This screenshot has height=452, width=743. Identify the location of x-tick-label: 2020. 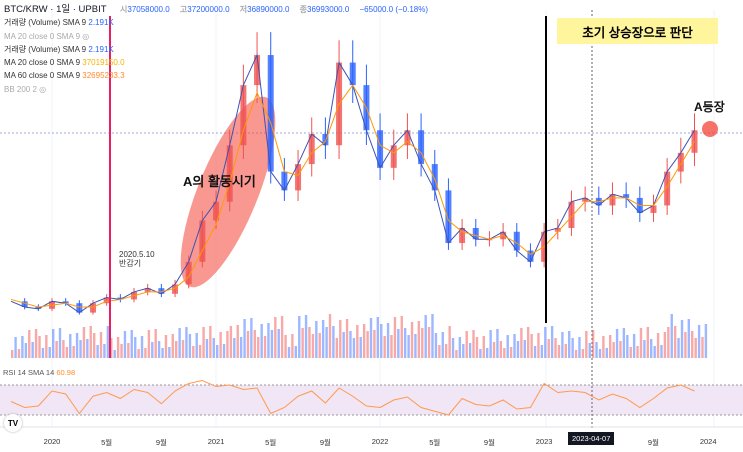
(52, 441).